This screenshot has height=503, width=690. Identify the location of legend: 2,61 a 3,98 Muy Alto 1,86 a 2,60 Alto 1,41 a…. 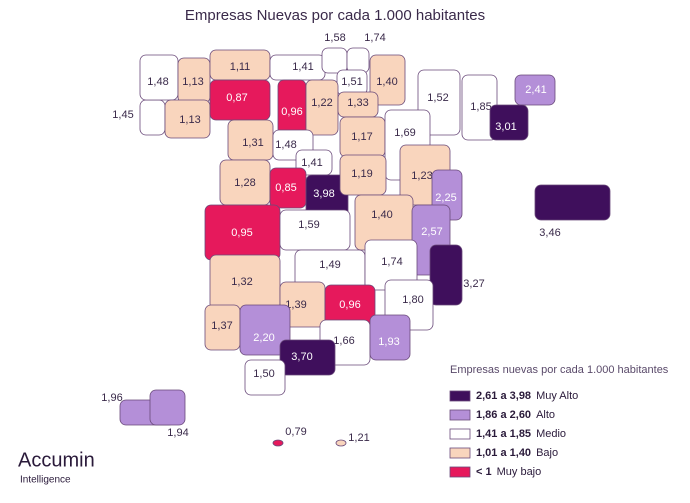
(513, 434).